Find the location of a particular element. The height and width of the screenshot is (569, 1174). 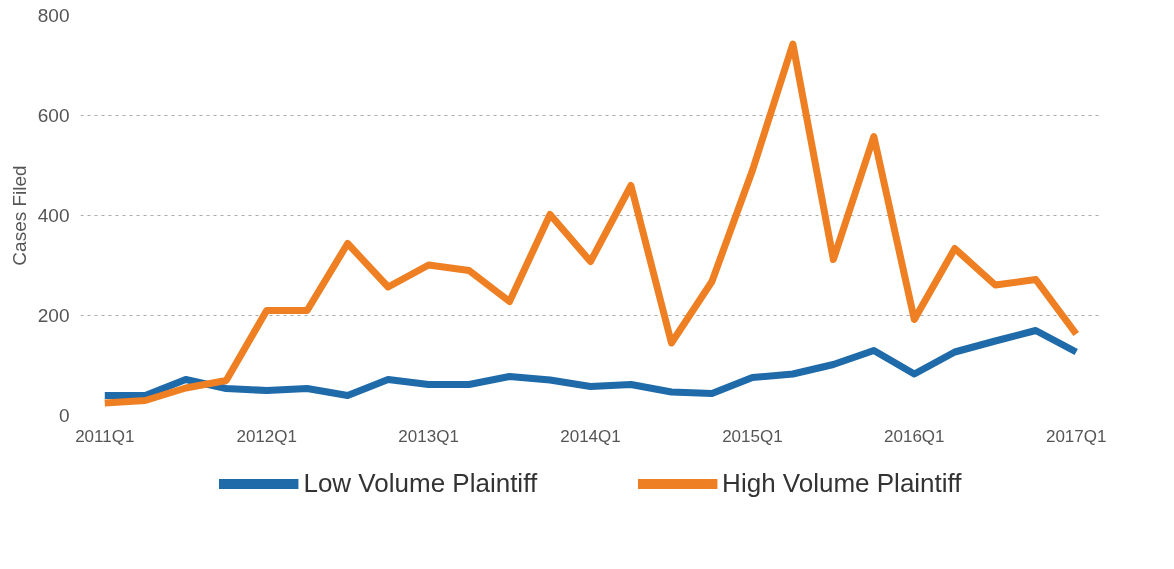

legend-label: High Volume Plaintiff is located at coordinates (842, 483).